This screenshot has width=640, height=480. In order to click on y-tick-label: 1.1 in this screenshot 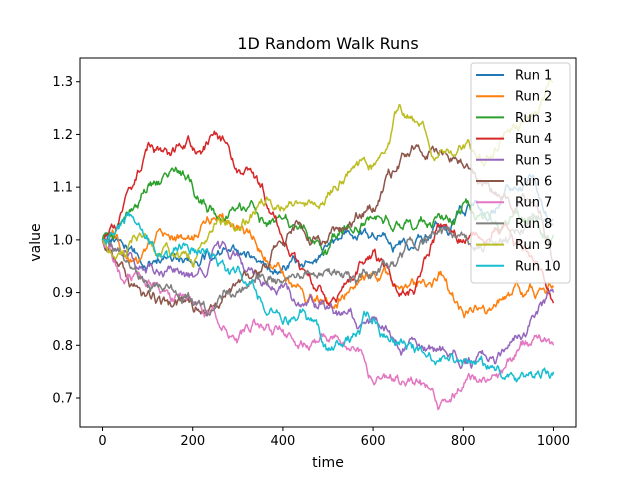, I will do `click(62, 188)`.